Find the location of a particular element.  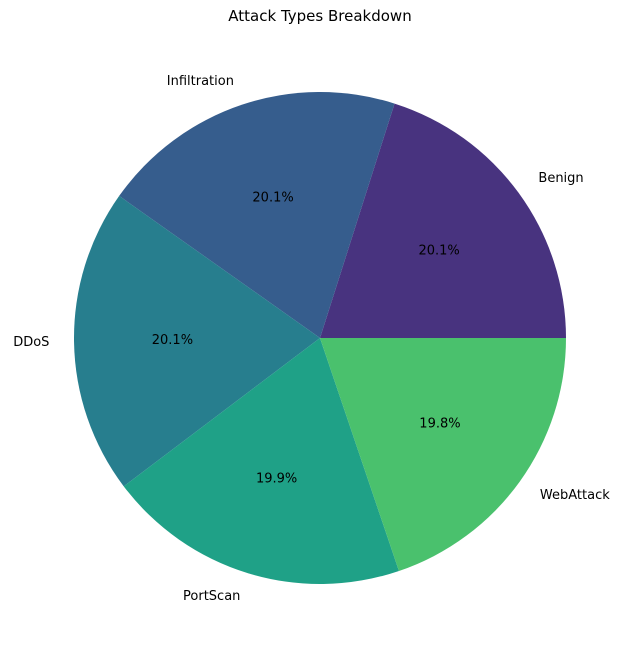

slice-label-benign: Benign is located at coordinates (560, 178).